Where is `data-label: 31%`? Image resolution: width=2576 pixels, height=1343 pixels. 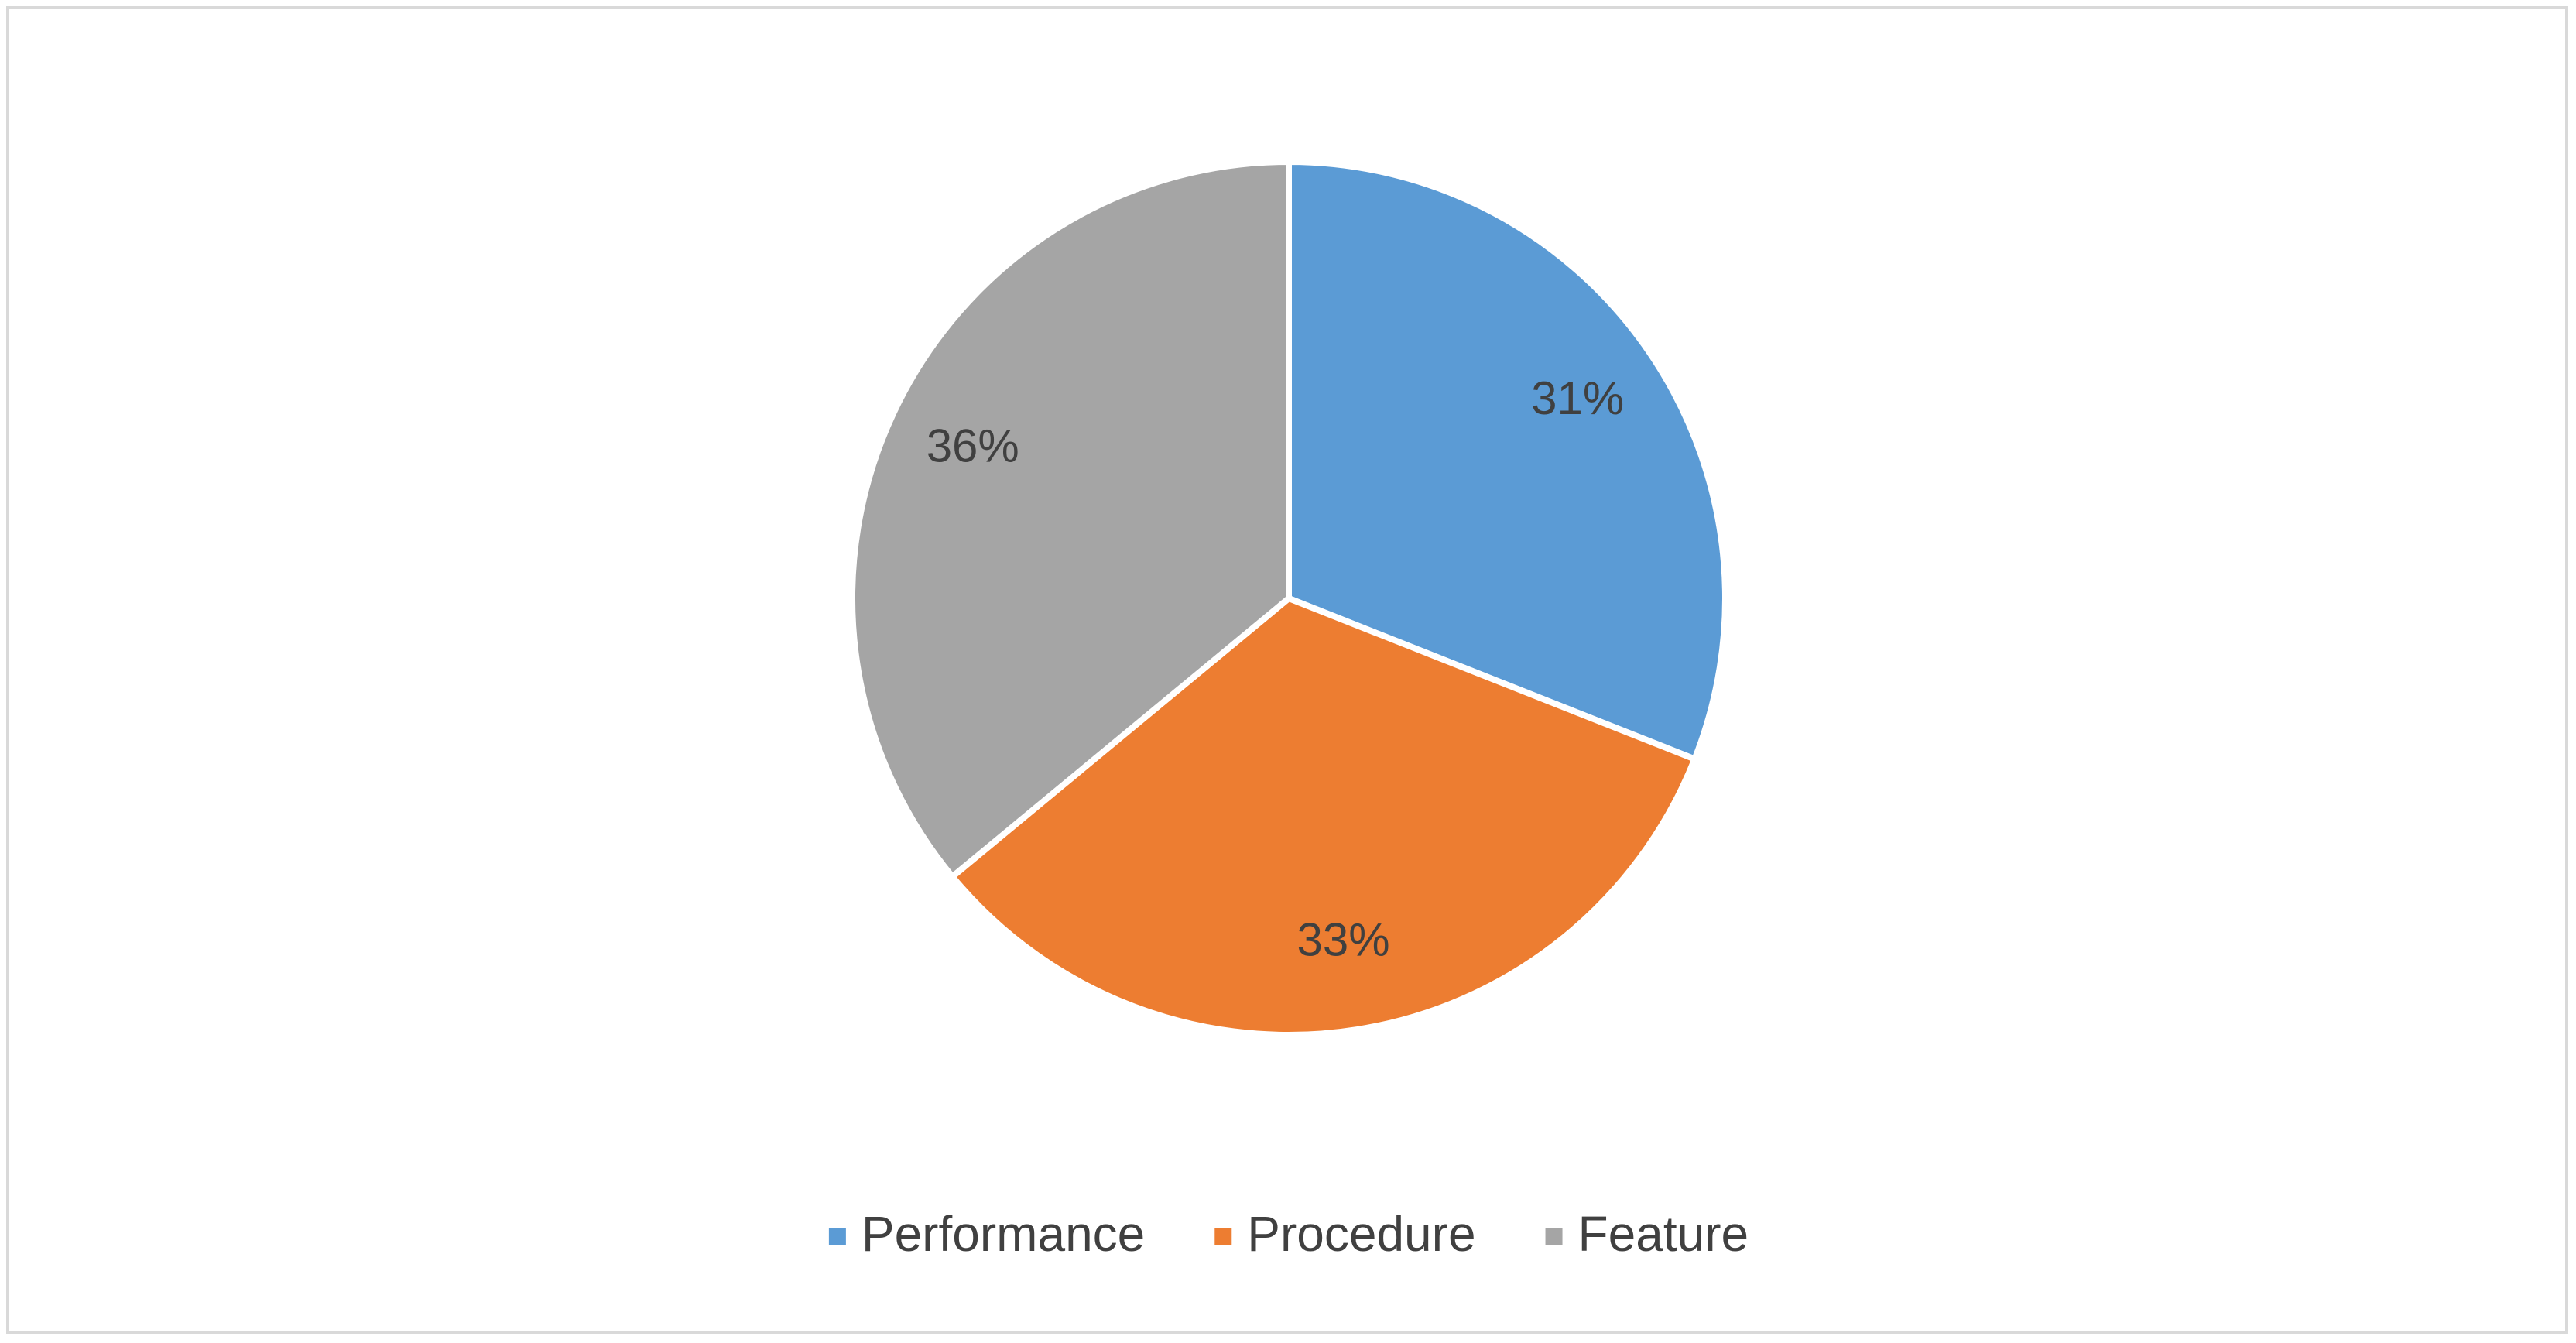 data-label: 31% is located at coordinates (1577, 398).